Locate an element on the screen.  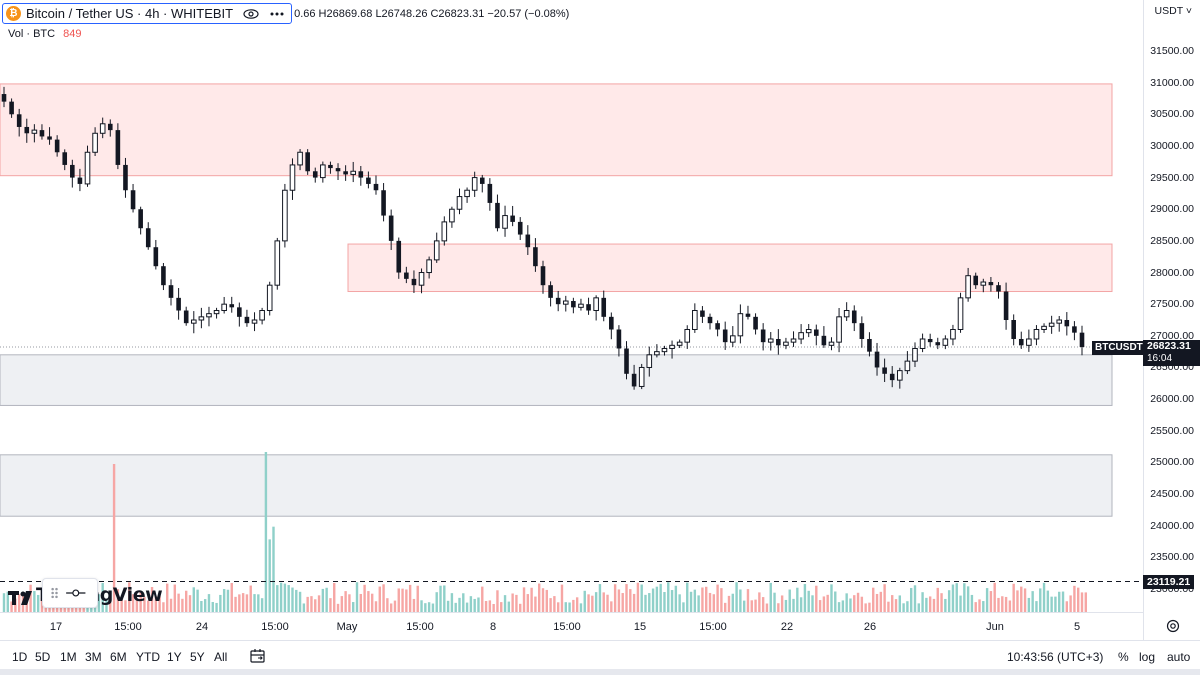
range-button-3m: 3M is located at coordinates (93, 657).